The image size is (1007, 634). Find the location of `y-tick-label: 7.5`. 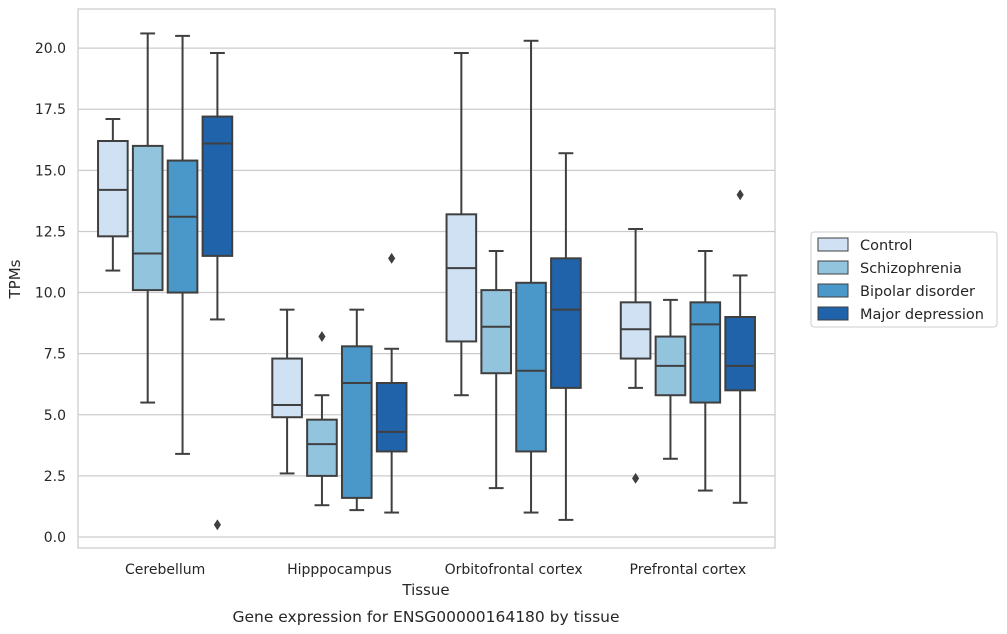

y-tick-label: 7.5 is located at coordinates (55, 355).